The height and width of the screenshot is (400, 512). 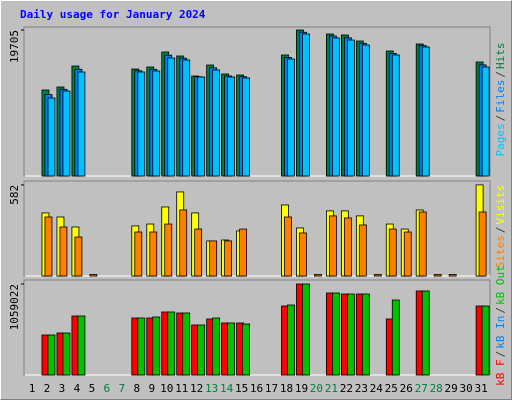 What do you see at coordinates (421, 388) in the screenshot?
I see `x-tick-label: 27` at bounding box center [421, 388].